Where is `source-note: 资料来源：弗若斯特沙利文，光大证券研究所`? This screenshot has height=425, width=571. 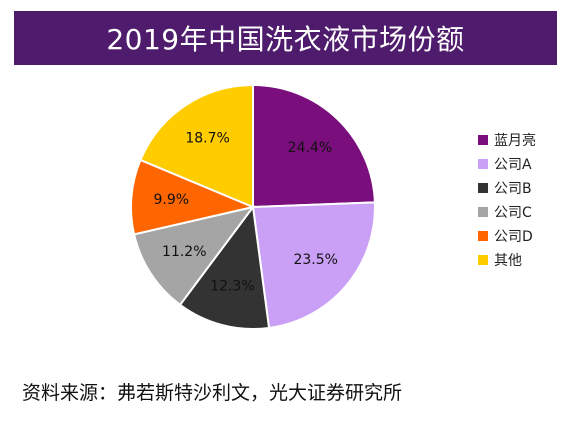
source-note: 资料来源：弗若斯特沙利文，光大证券研究所 is located at coordinates (212, 393).